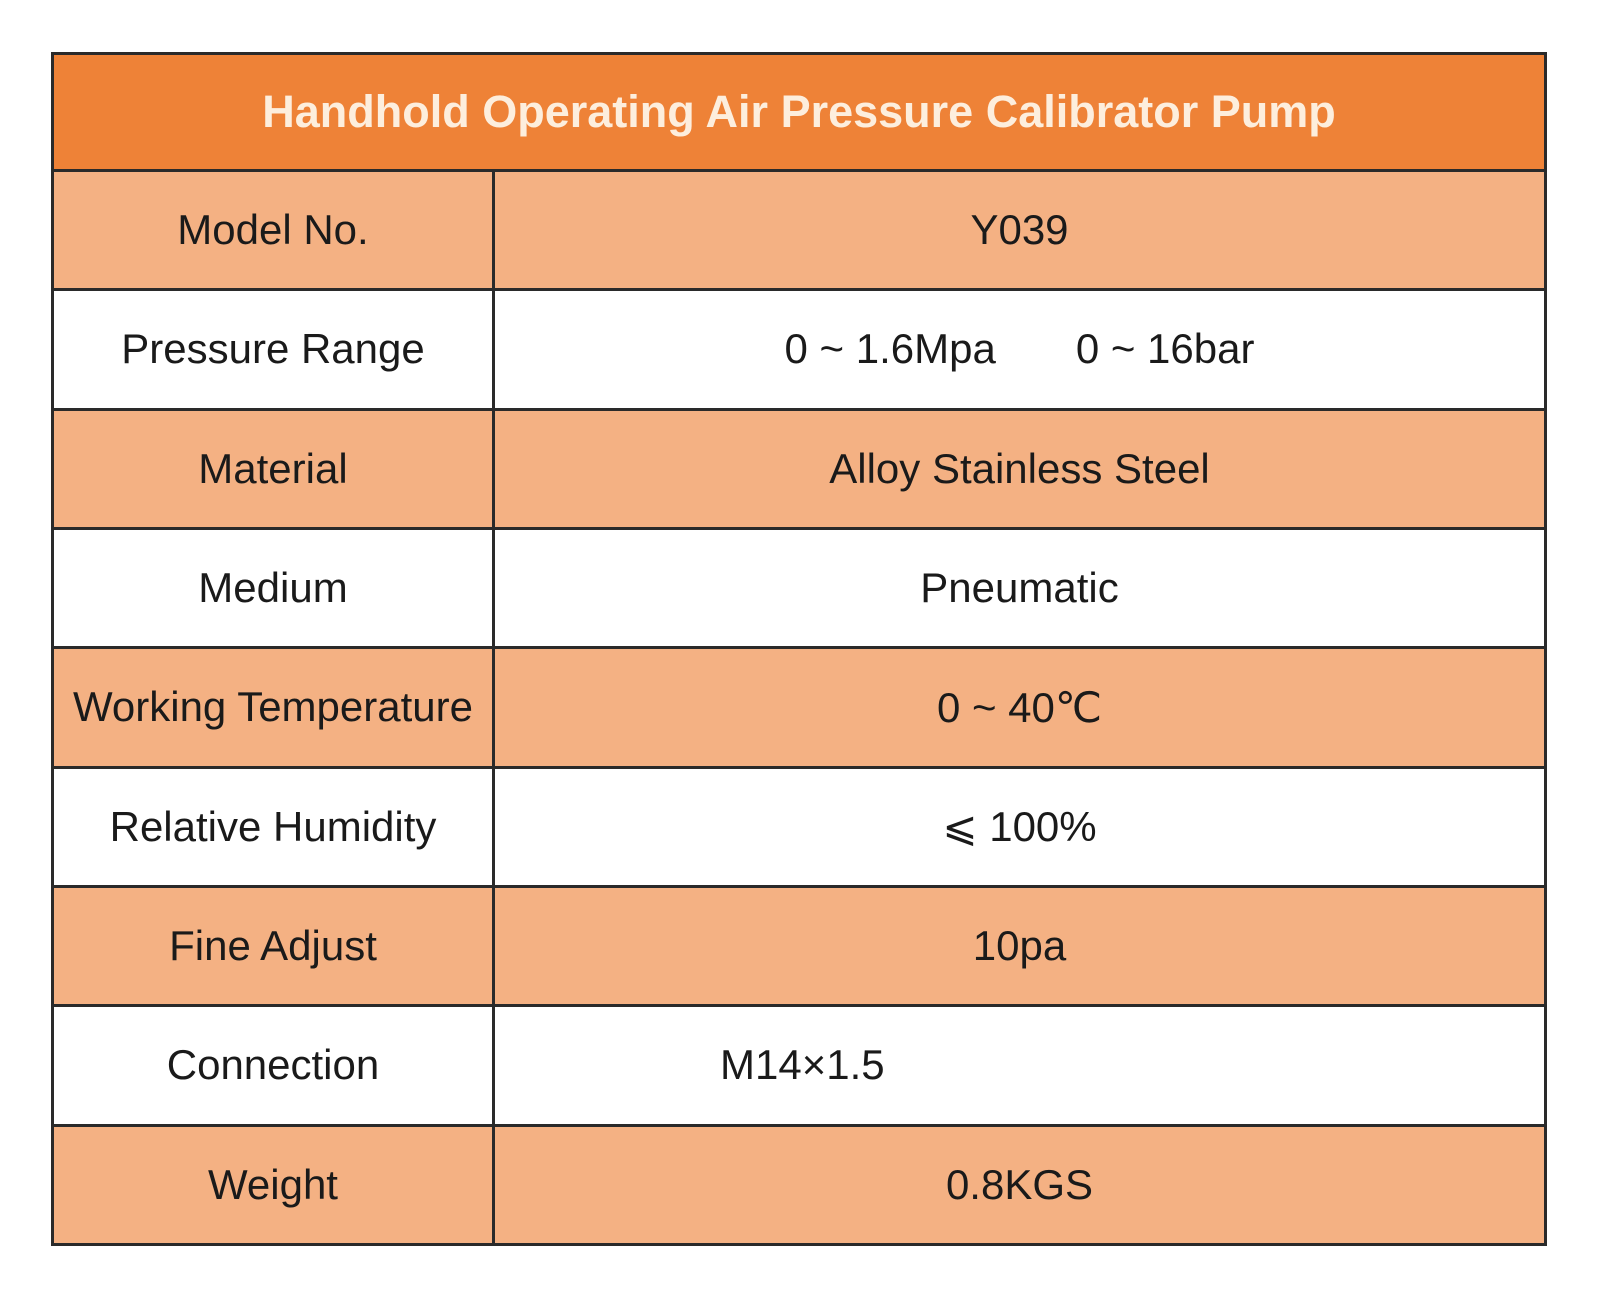 The image size is (1600, 1299). What do you see at coordinates (890, 349) in the screenshot?
I see `row-value: 0 ~ 1.6Mpa` at bounding box center [890, 349].